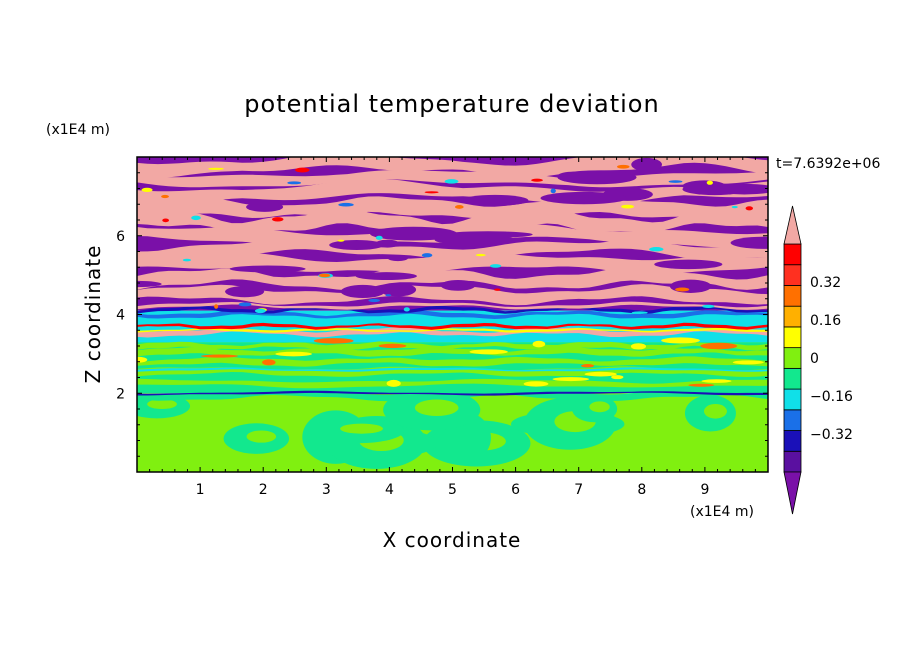  I want to click on x-axis-label: X coordinate, so click(452, 540).